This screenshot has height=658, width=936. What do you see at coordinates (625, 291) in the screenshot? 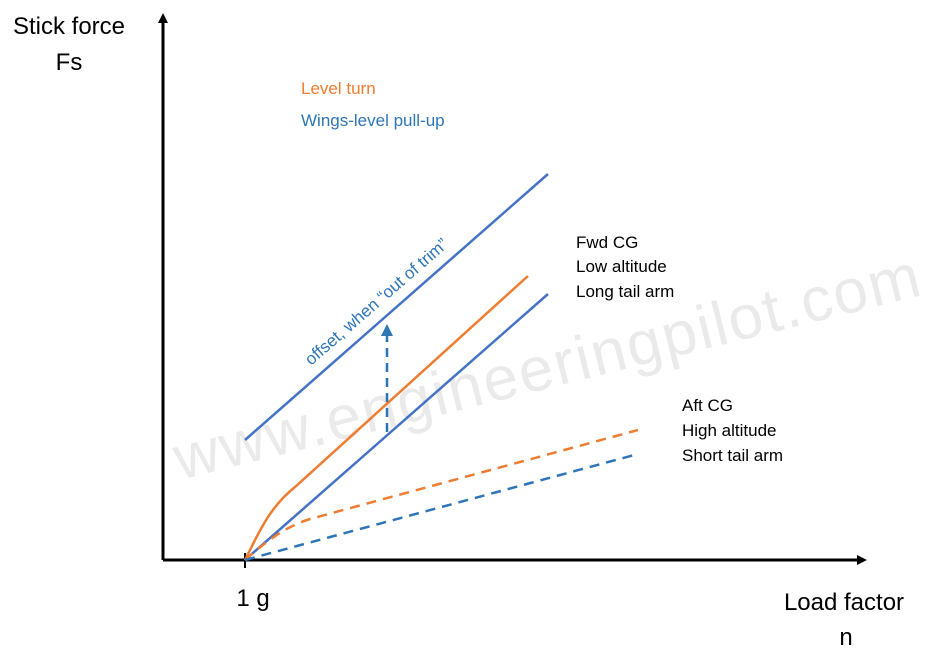
I see `label-long-tail-arm: Long tail arm` at bounding box center [625, 291].